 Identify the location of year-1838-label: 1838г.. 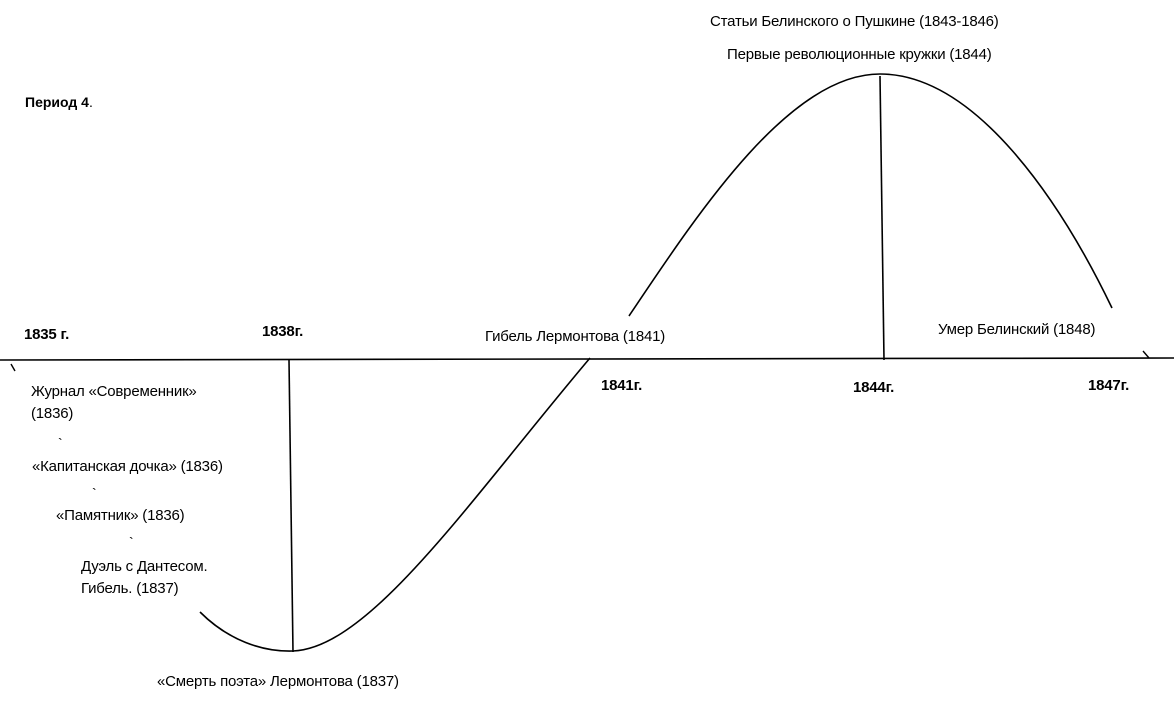
(283, 331).